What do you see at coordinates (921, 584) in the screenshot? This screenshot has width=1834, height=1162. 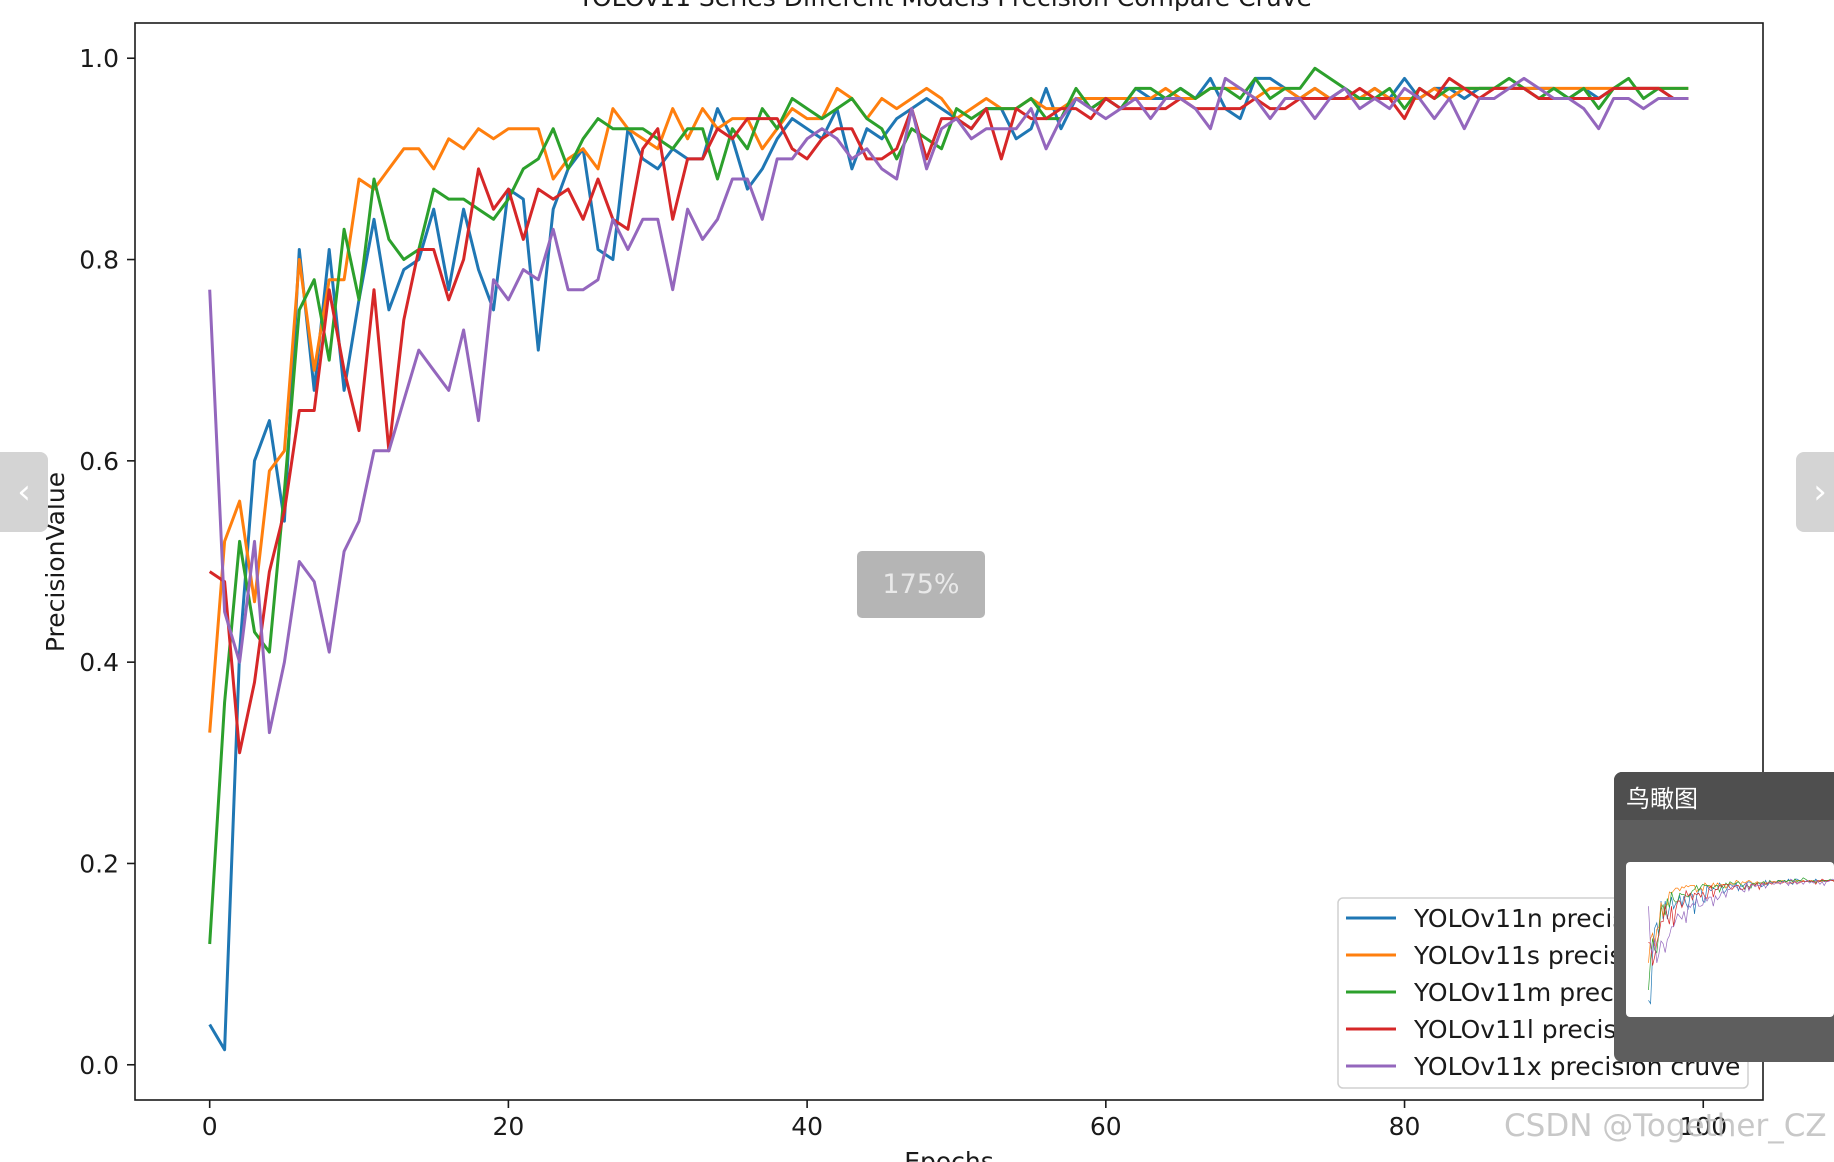 I see `zoom-level-badge: 175%` at bounding box center [921, 584].